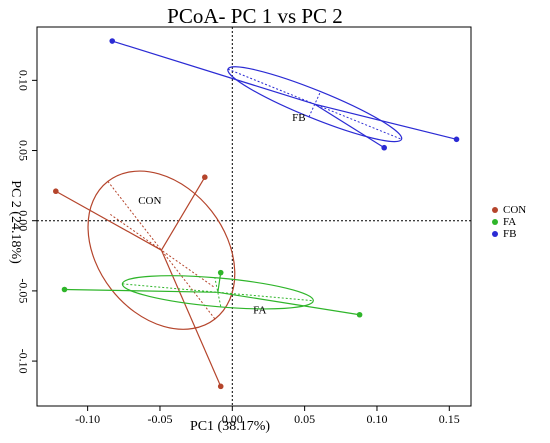 Image resolution: width=550 pixels, height=443 pixels. I want to click on legend-item-fa: FA, so click(509, 222).